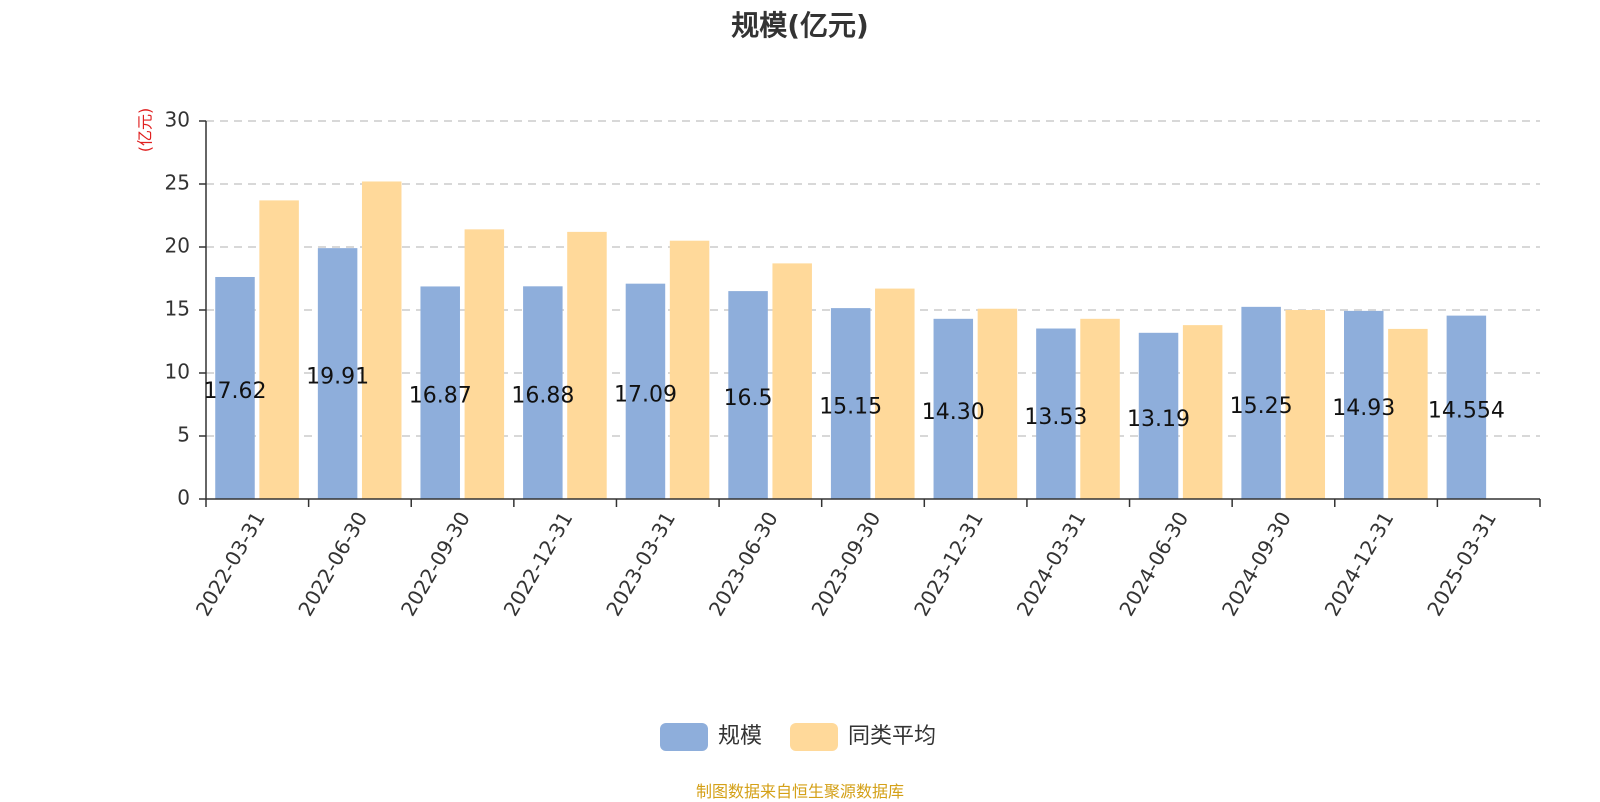 This screenshot has height=802, width=1600. I want to click on x-tick-label: 2024-12-31, so click(1359, 564).